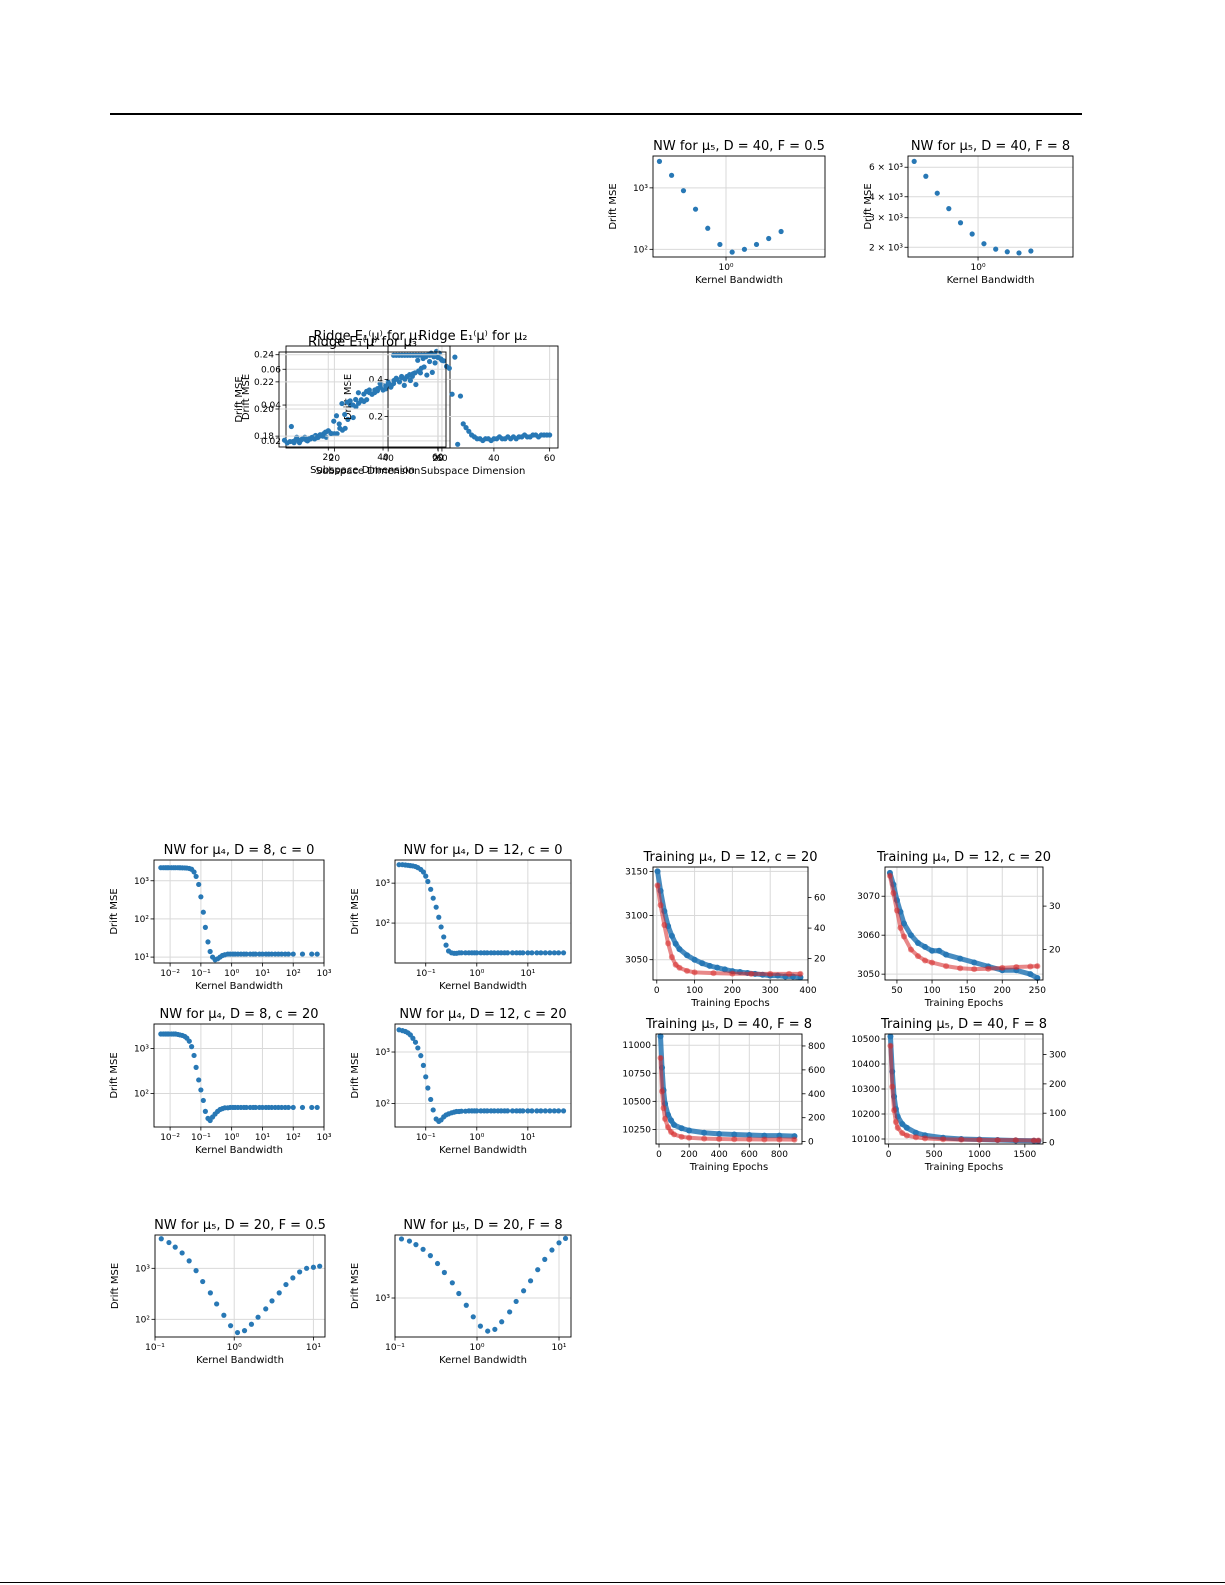 Image resolution: width=1225 pixels, height=1585 pixels. I want to click on y2-tick-label: 60, so click(820, 899).